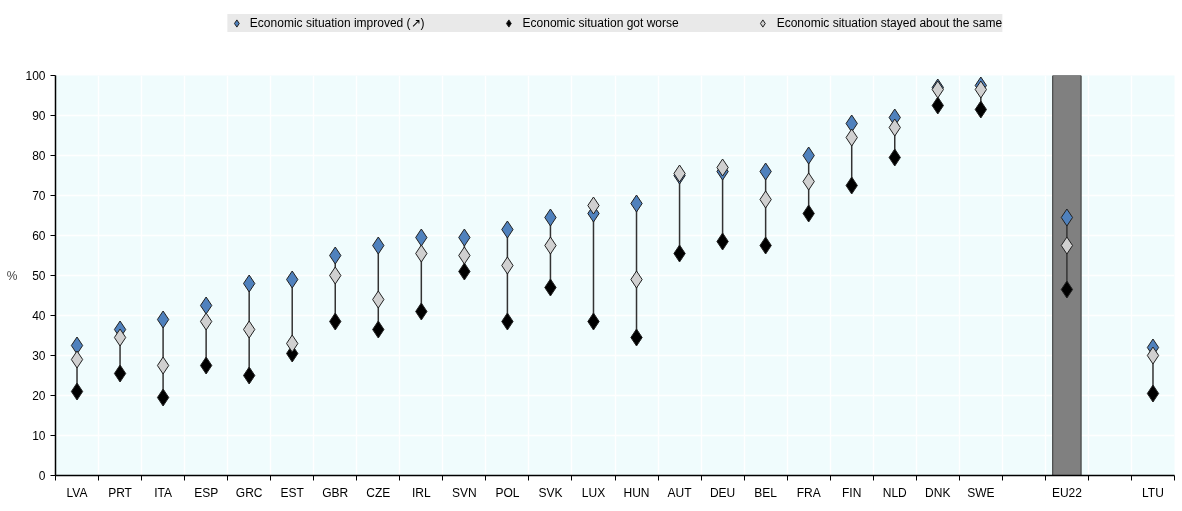  I want to click on y-tick-label: 50, so click(39, 276).